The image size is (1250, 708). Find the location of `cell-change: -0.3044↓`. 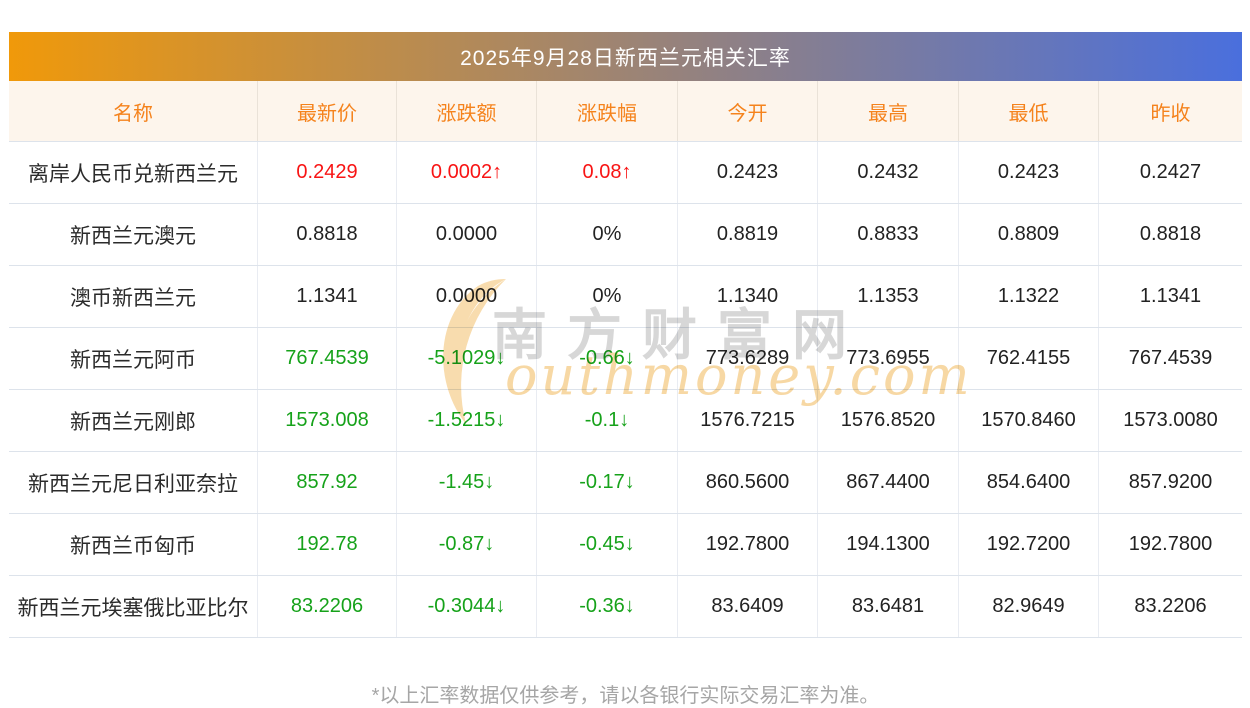

cell-change: -0.3044↓ is located at coordinates (467, 606).